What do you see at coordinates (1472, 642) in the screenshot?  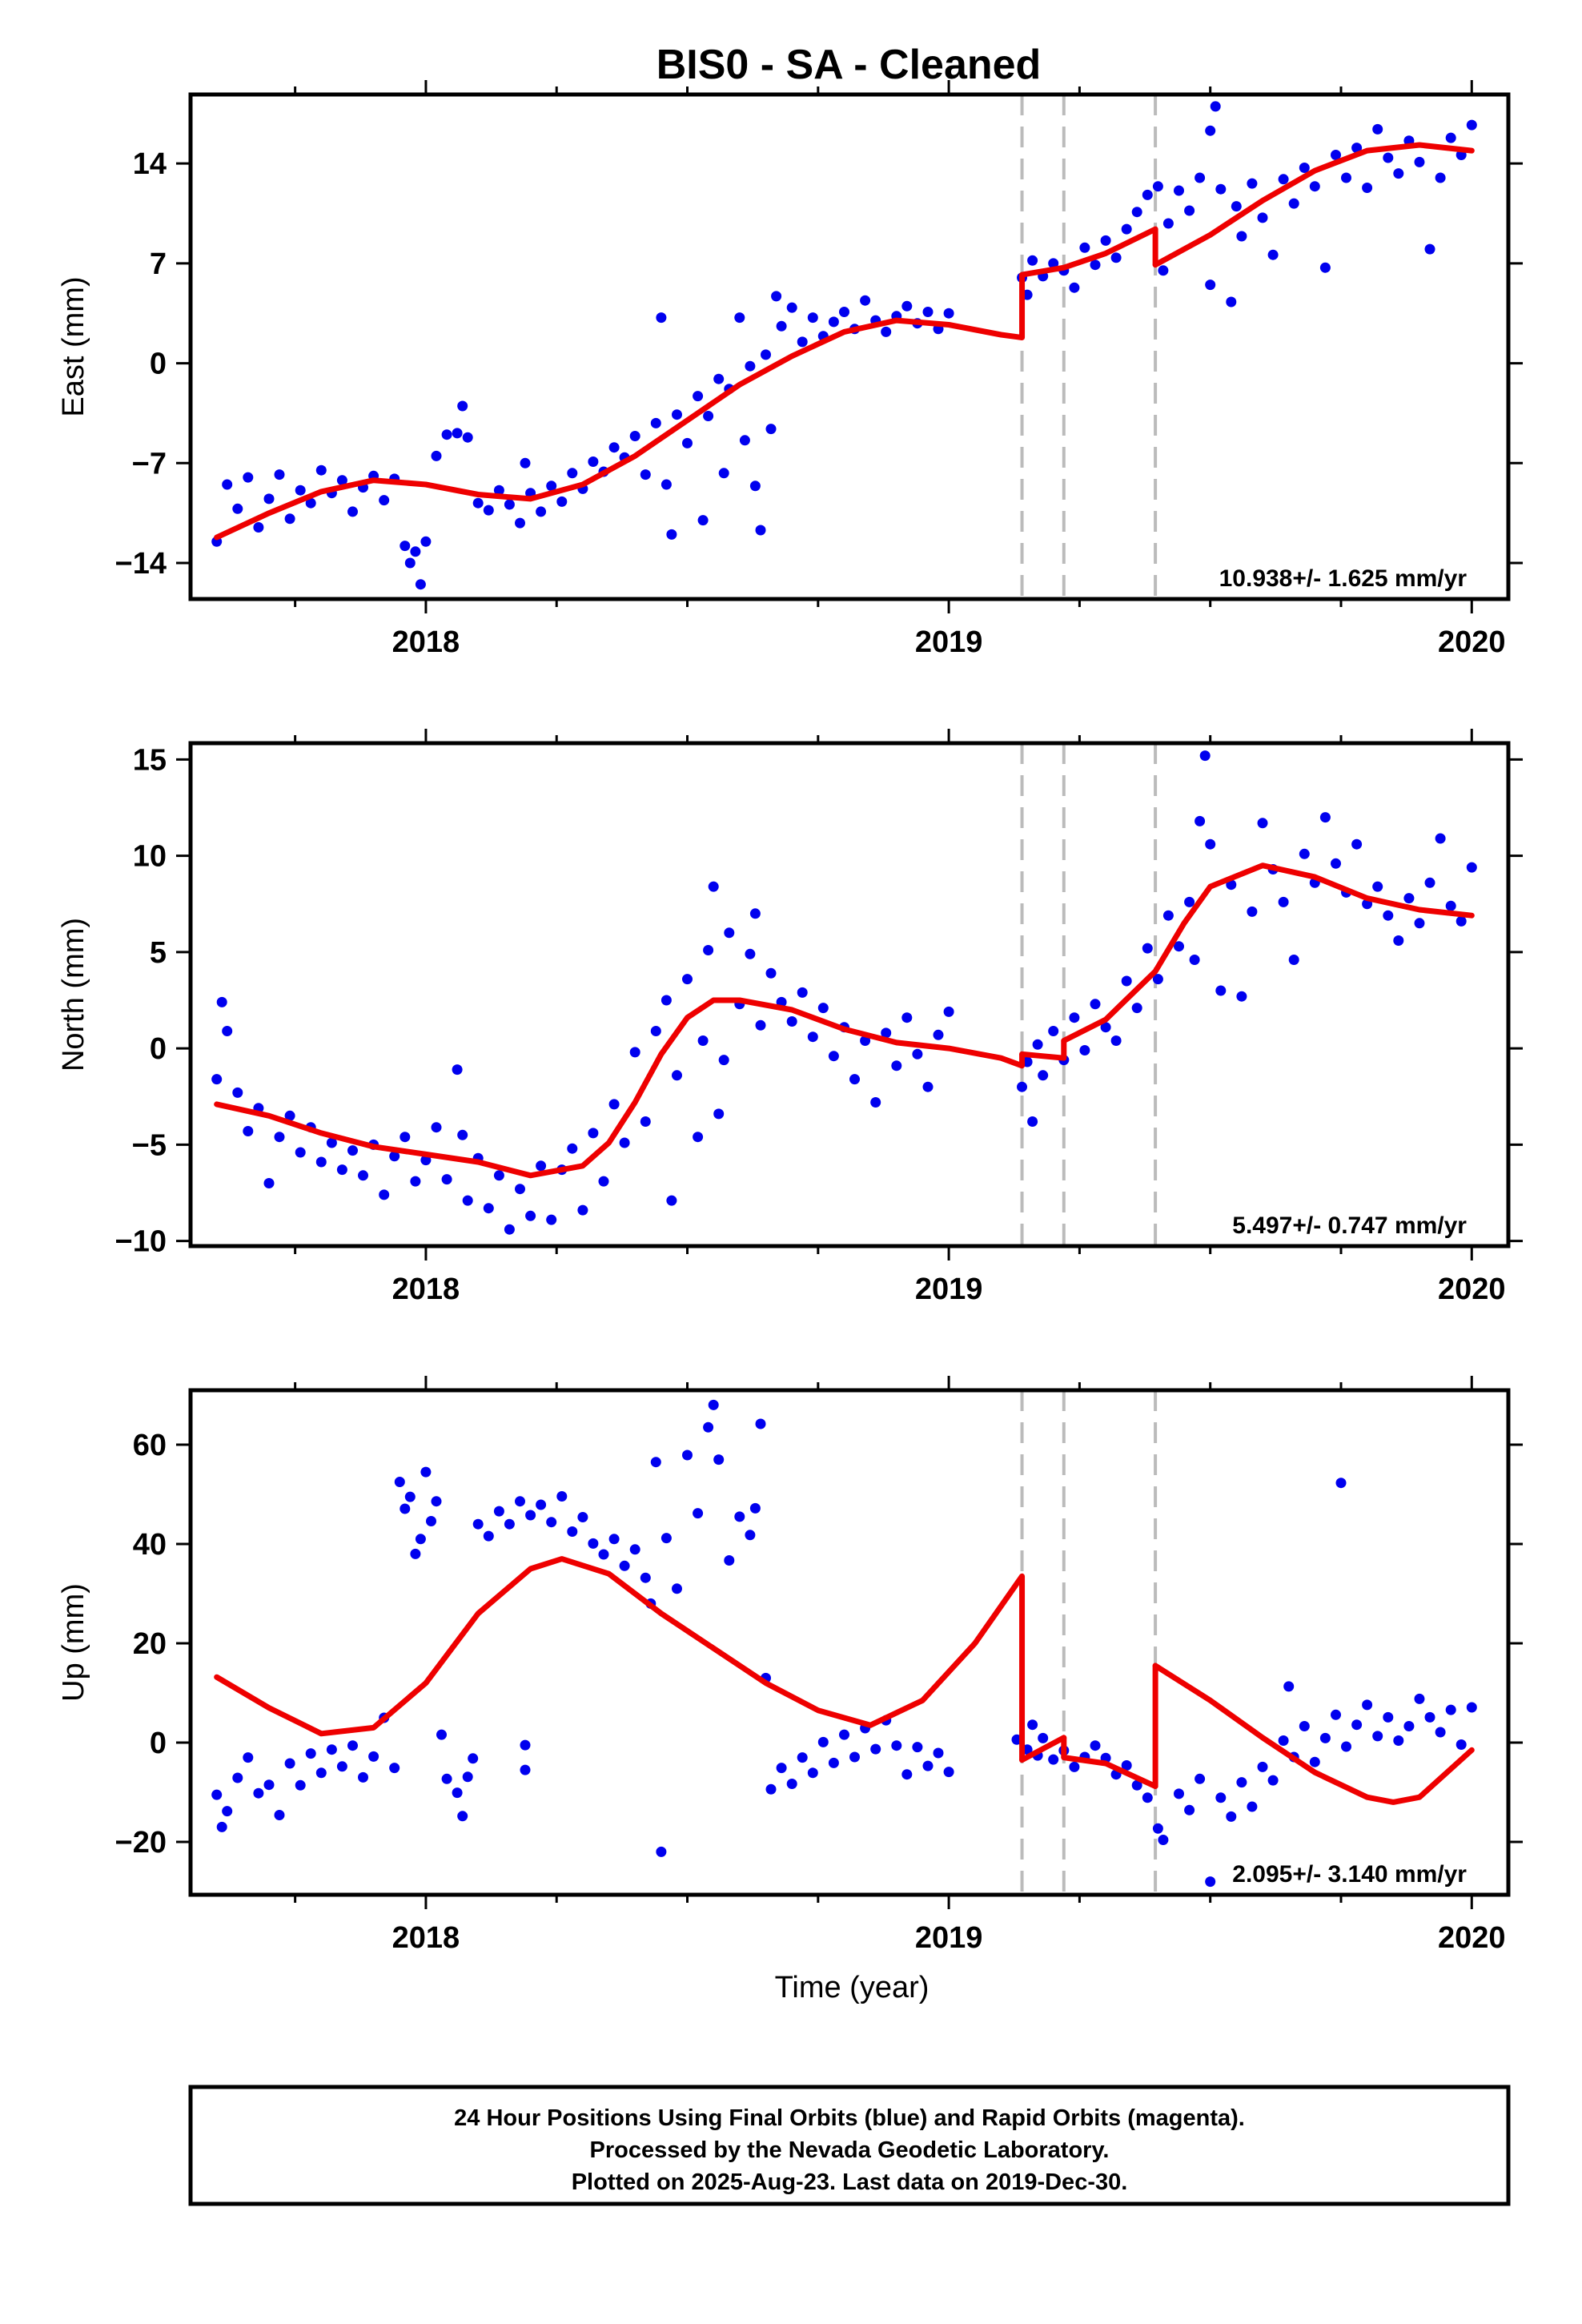 I see `x-tick-label: 2020` at bounding box center [1472, 642].